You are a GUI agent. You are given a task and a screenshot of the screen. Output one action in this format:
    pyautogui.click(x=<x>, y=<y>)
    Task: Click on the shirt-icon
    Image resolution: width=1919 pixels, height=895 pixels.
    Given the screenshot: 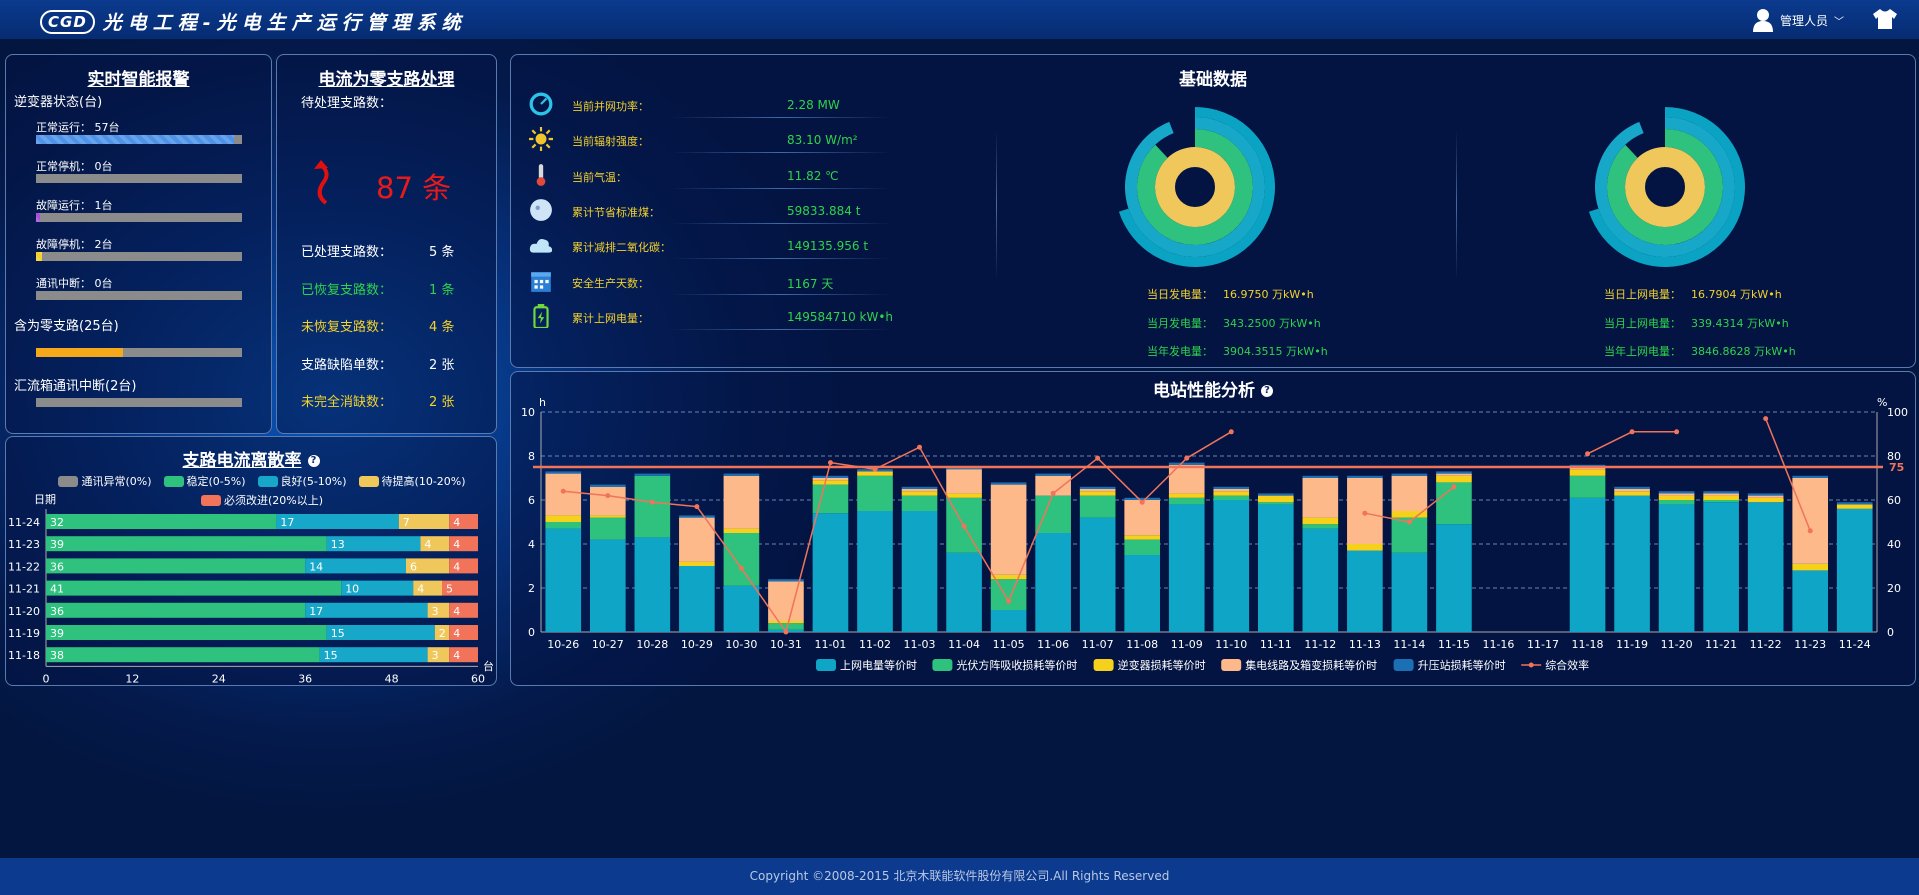 What is the action you would take?
    pyautogui.click(x=1885, y=19)
    